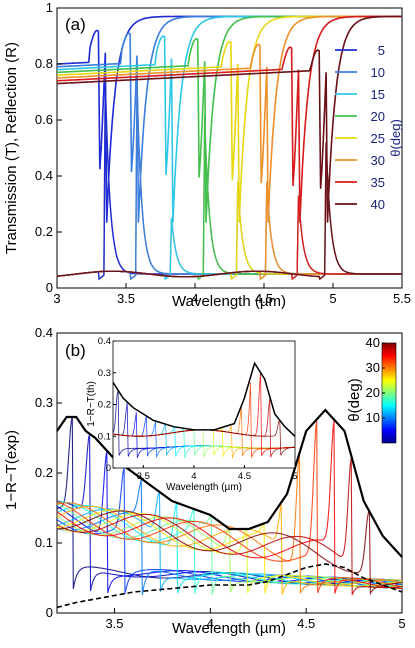 Image resolution: width=415 pixels, height=648 pixels. I want to click on panel-a-xtick-label: 4.5, so click(264, 298).